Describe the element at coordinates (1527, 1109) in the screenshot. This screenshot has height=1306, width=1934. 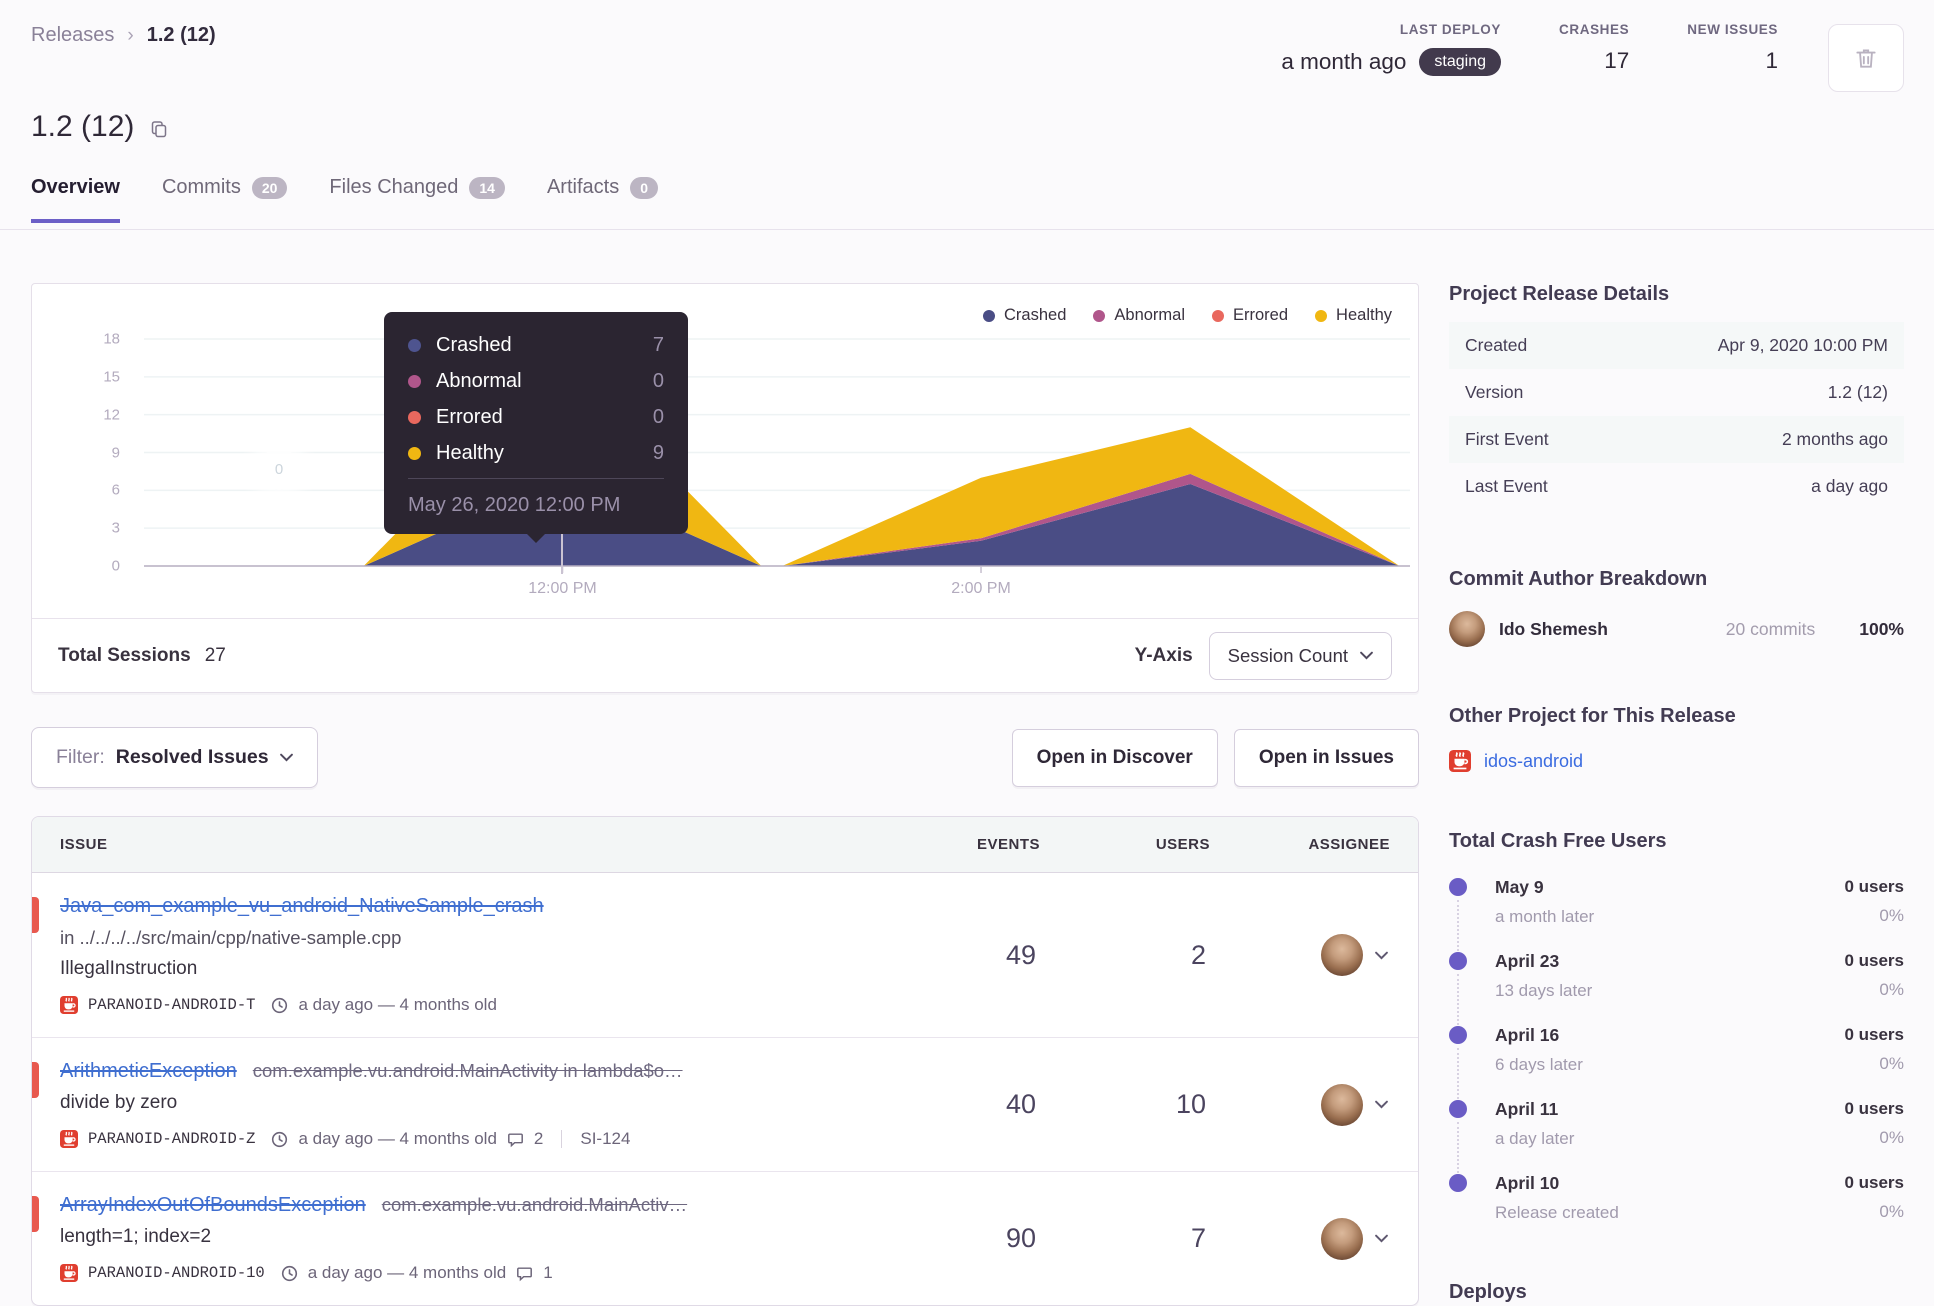
I see `crash-free-date: April 11` at that location.